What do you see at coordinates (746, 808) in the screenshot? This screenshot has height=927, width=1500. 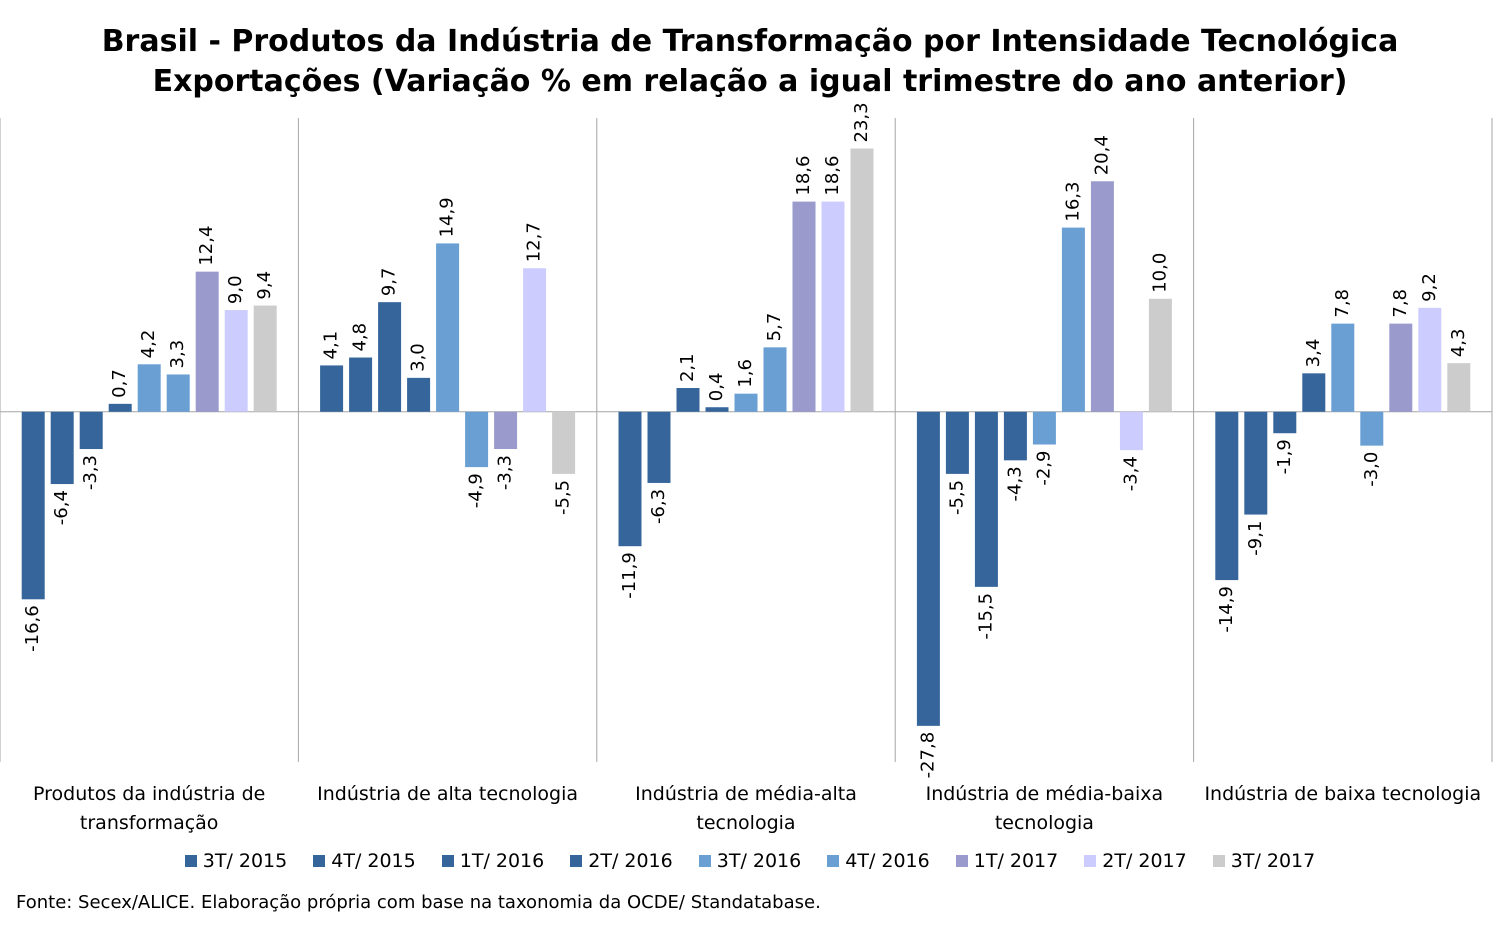 I see `x-tick-label: Indústria de média-alta tecnologia` at bounding box center [746, 808].